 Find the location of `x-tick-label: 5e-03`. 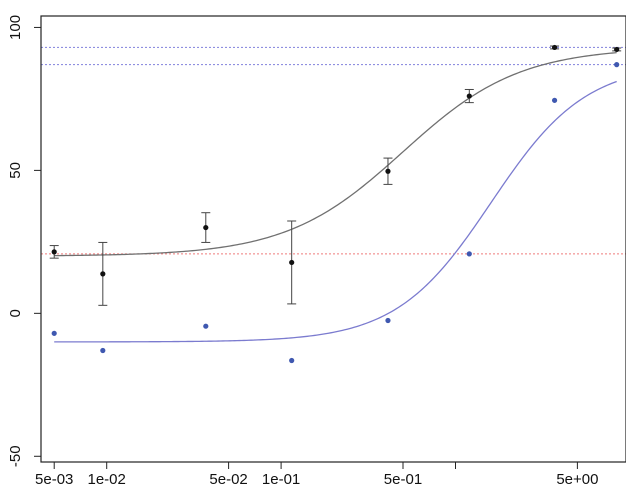

x-tick-label: 5e-03 is located at coordinates (54, 479).